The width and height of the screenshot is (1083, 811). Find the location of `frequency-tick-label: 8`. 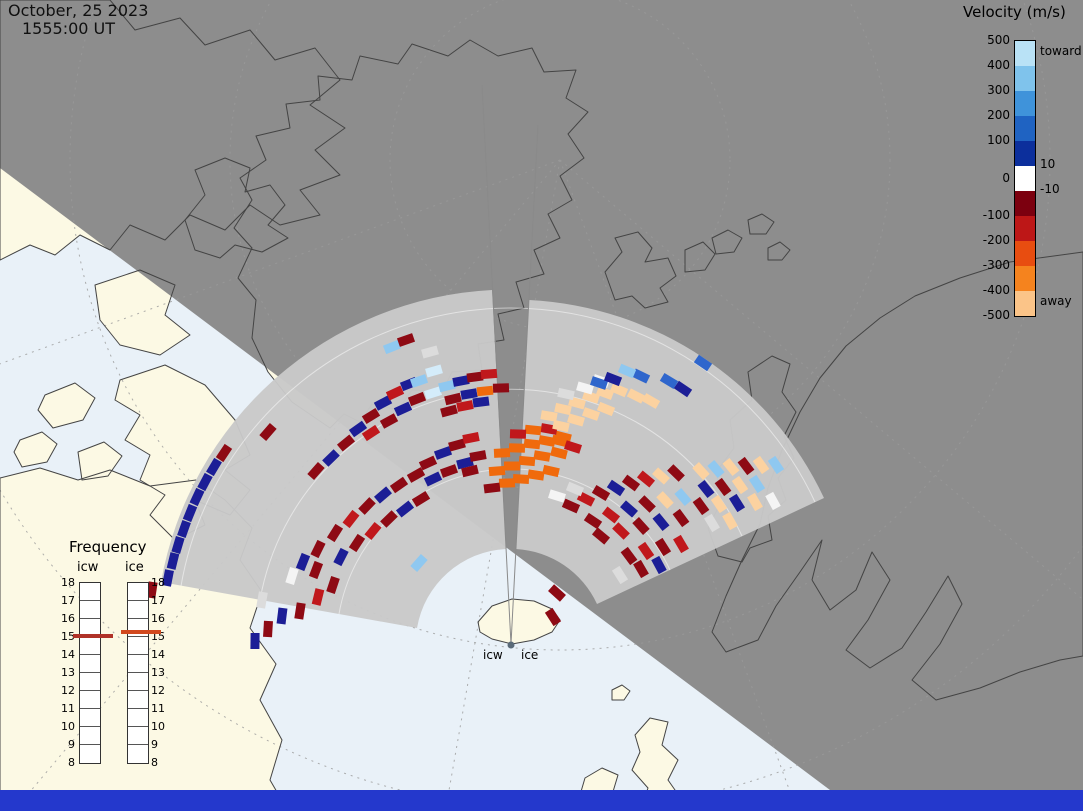

frequency-tick-label: 8 is located at coordinates (71, 762).